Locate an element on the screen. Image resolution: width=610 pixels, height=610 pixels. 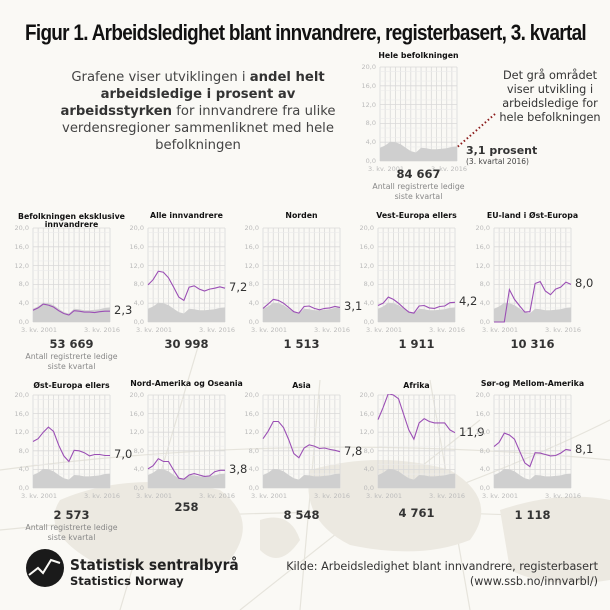
chart-3-plot is located at coordinates (301, 275).